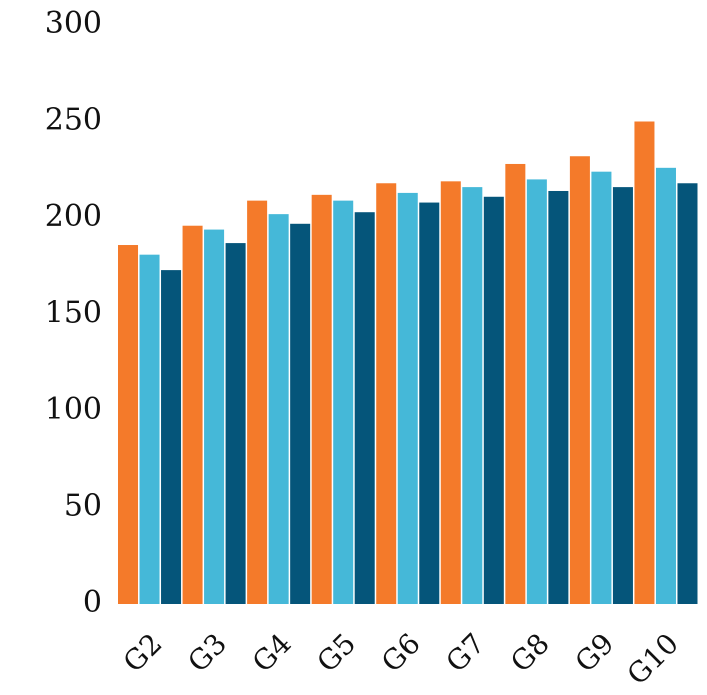  Describe the element at coordinates (272, 653) in the screenshot. I see `x-category-label: G4` at that location.